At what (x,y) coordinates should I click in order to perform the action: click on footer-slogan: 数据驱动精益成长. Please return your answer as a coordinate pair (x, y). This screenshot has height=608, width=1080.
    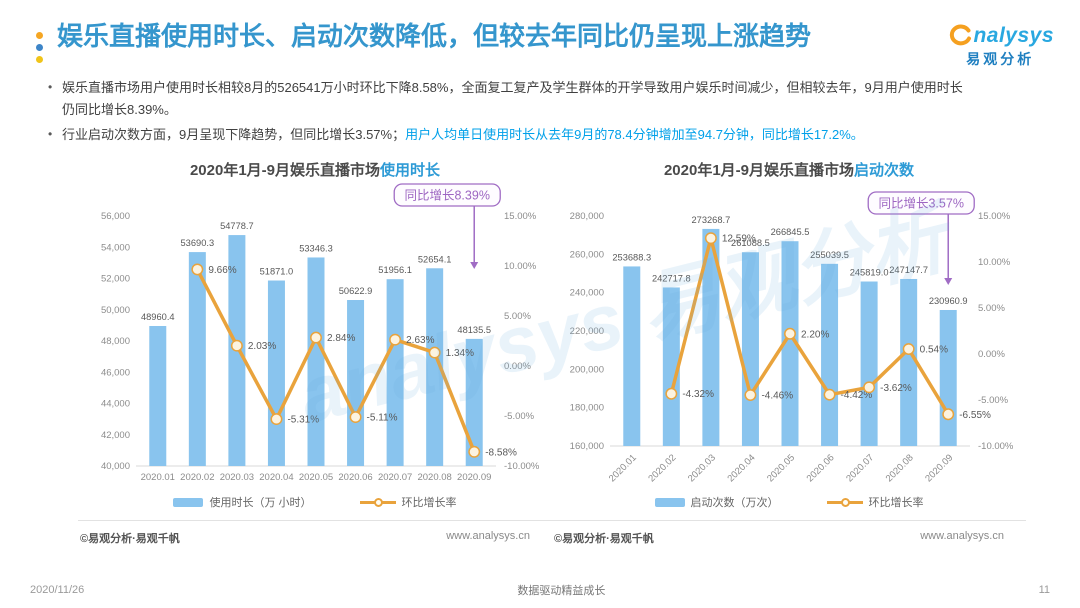
    Looking at the image, I should click on (561, 591).